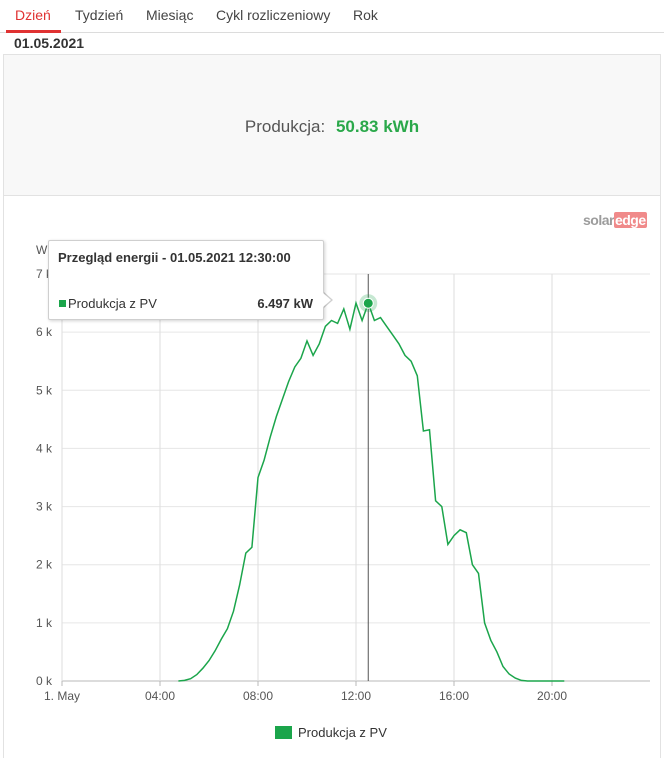 The height and width of the screenshot is (758, 664). I want to click on y-axis-label: W, so click(42, 250).